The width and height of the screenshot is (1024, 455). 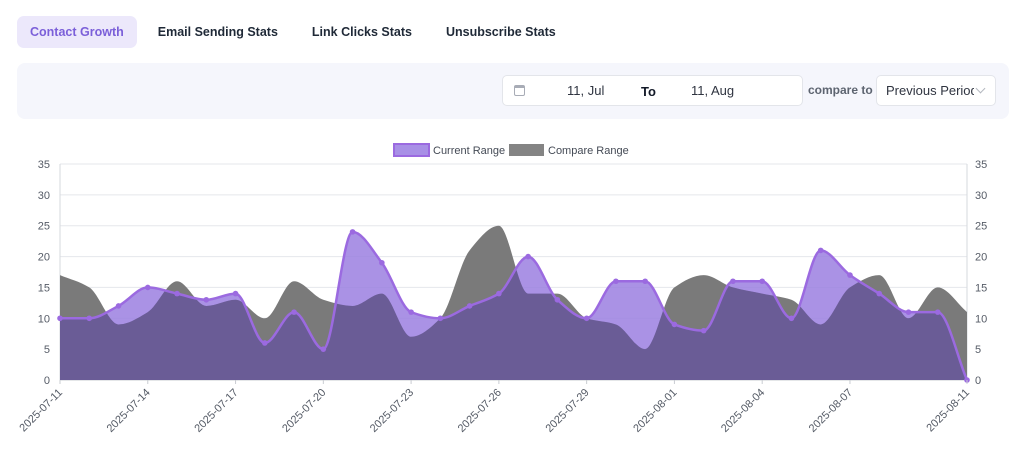 I want to click on y-tick-label-left: 0, so click(x=47, y=381).